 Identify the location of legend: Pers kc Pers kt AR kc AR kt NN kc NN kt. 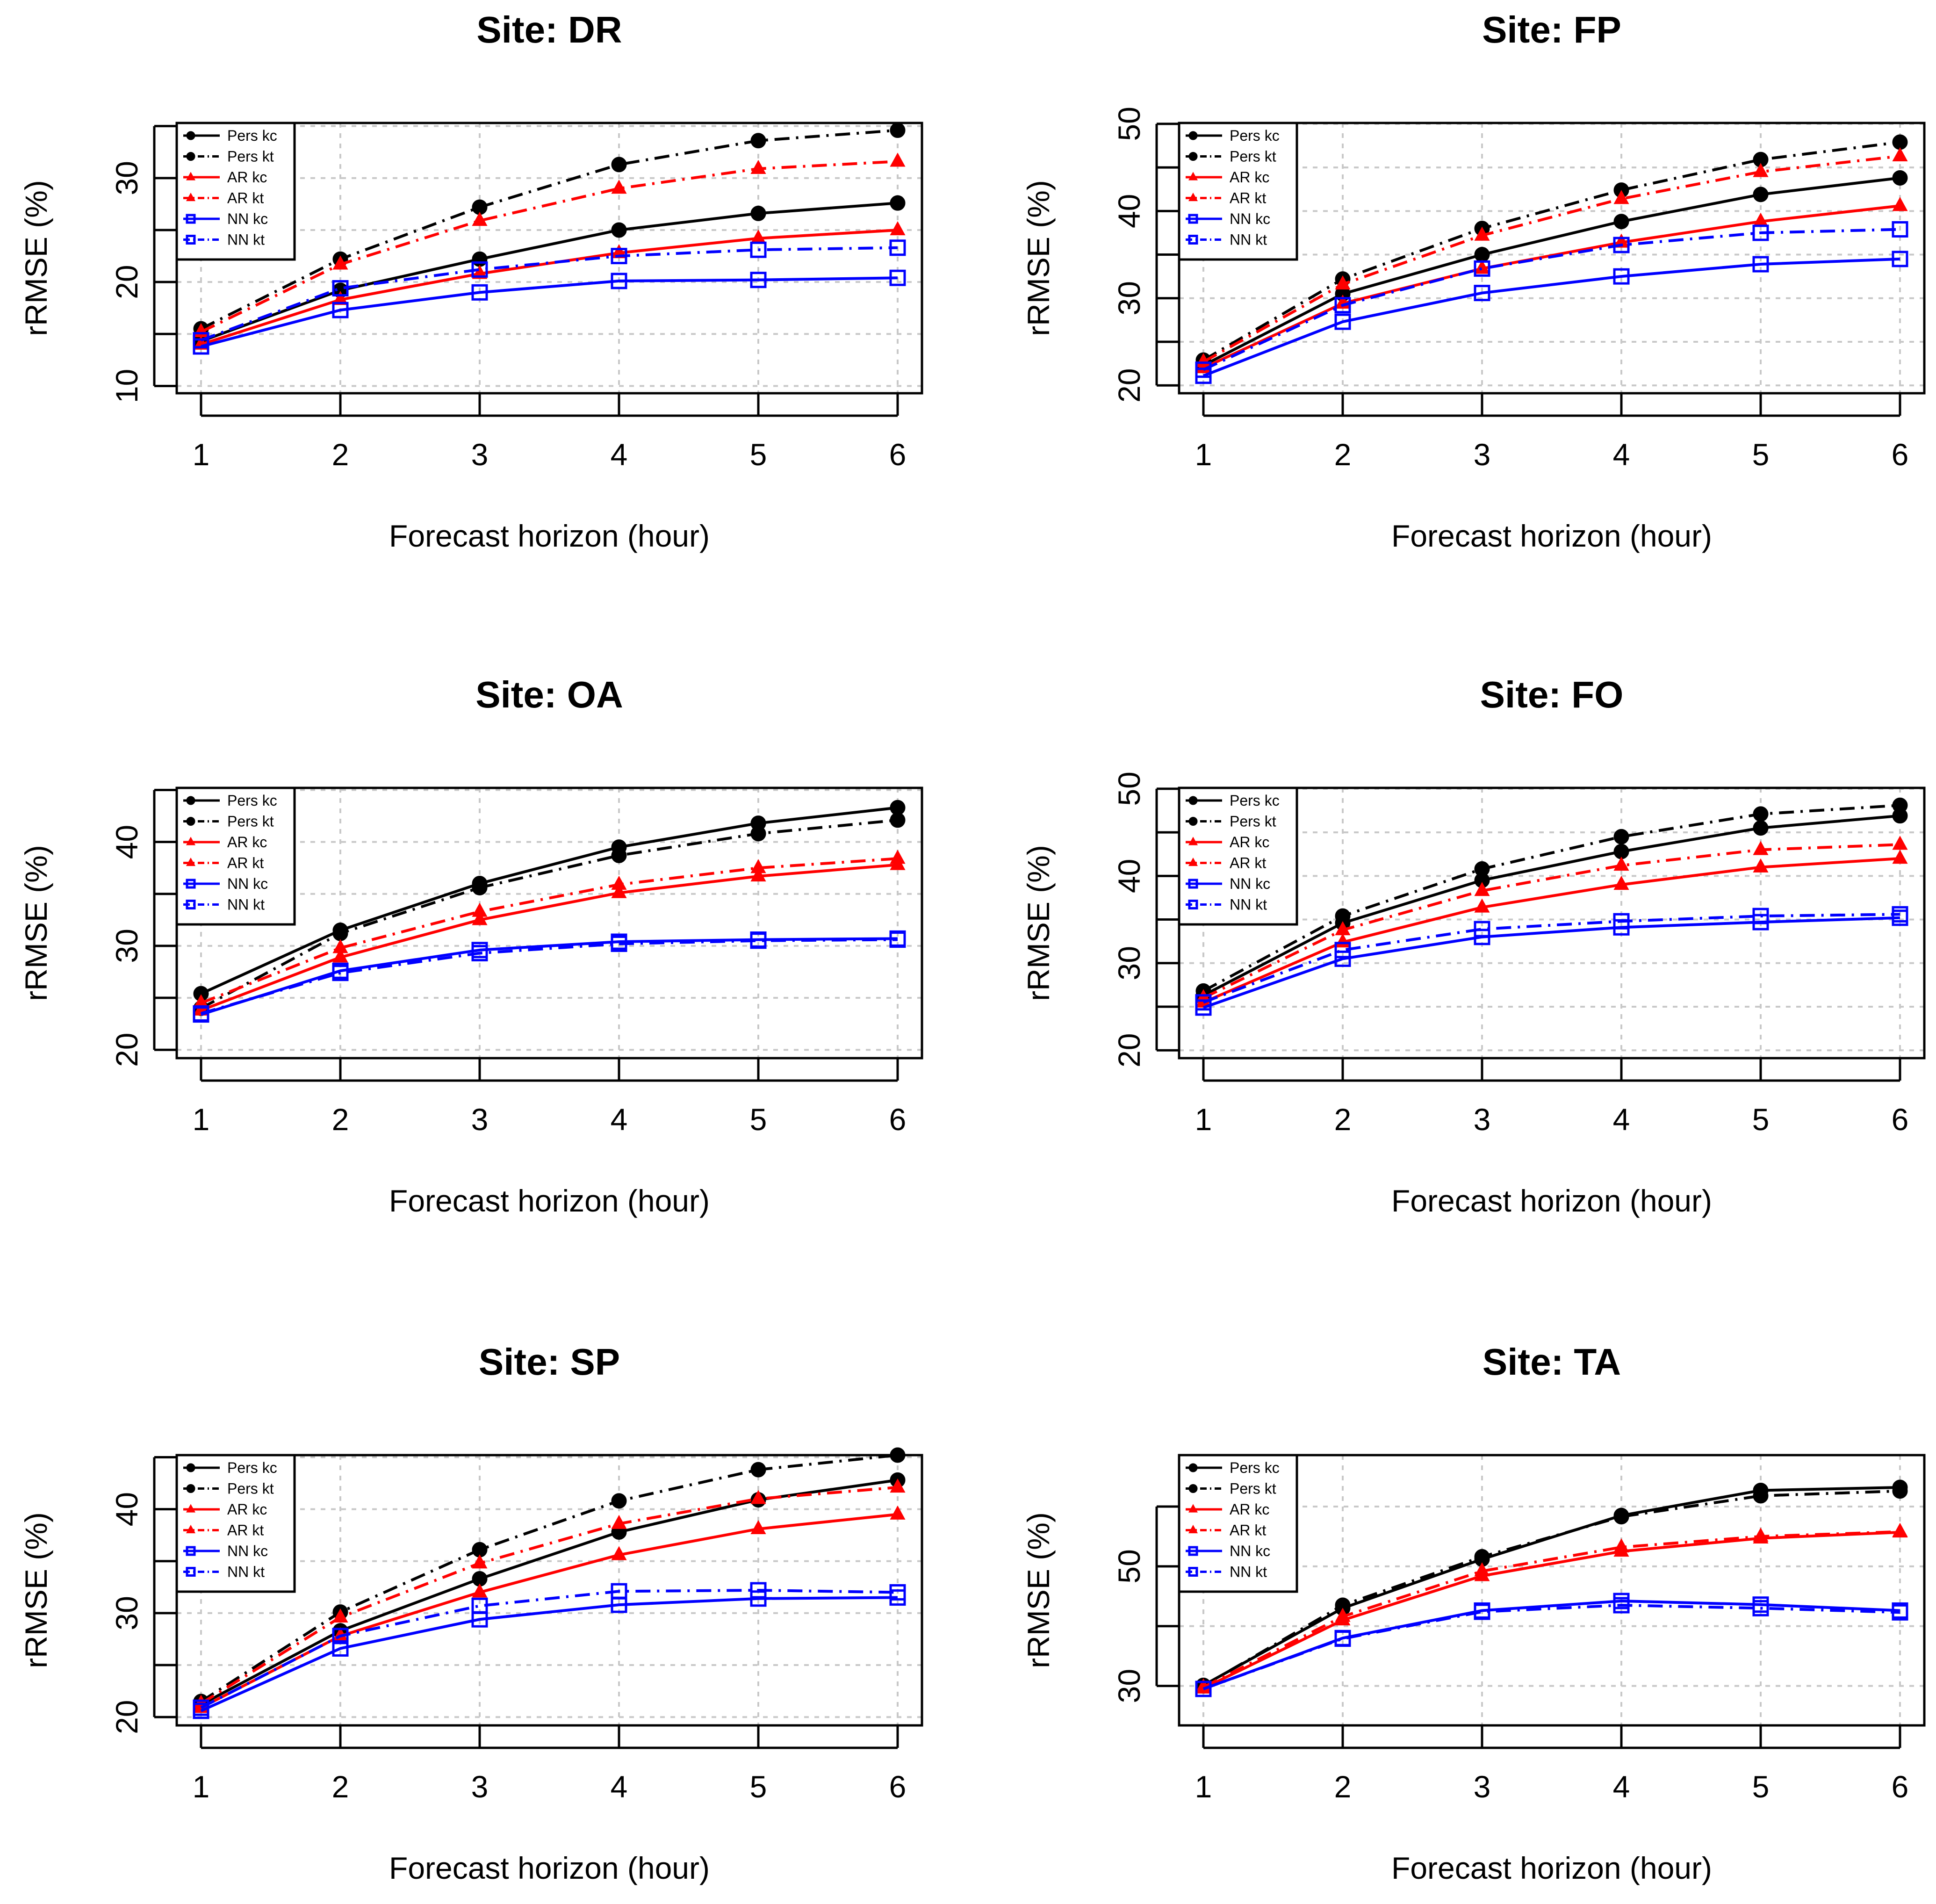
(236, 191).